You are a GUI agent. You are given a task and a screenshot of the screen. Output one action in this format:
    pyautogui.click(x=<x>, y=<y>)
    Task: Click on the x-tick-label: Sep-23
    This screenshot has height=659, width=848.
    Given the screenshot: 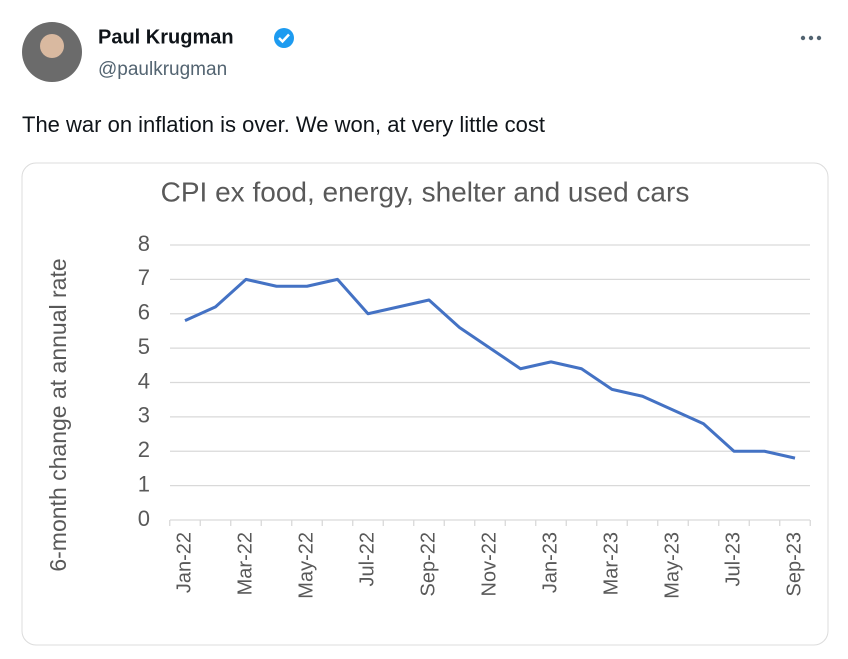 What is the action you would take?
    pyautogui.click(x=794, y=564)
    